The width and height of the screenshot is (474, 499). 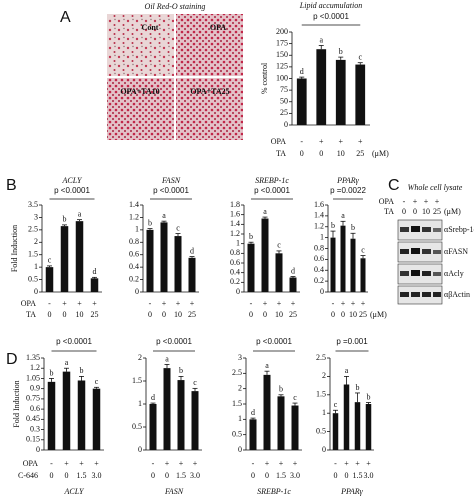 I want to click on y-axis-label: % control, so click(x=264, y=78).